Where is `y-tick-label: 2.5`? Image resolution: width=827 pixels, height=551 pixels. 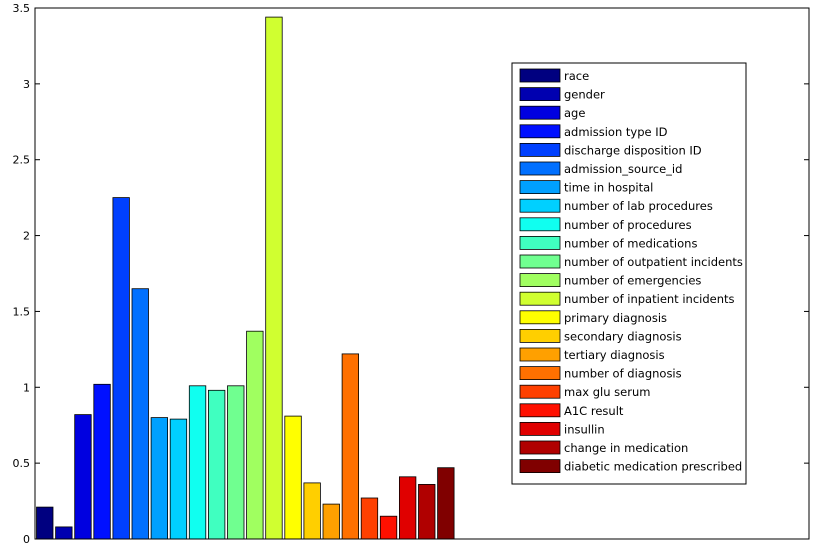
y-tick-label: 2.5 is located at coordinates (22, 160).